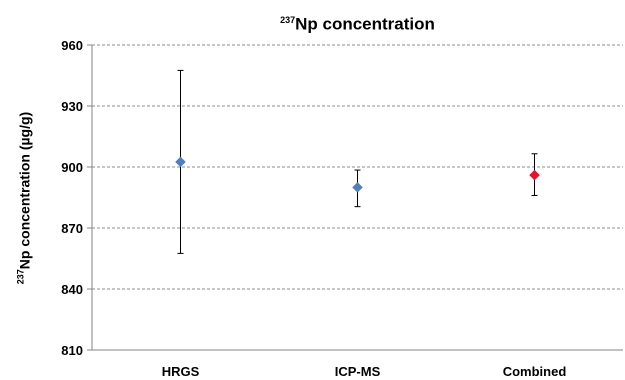 Image resolution: width=625 pixels, height=380 pixels. Describe the element at coordinates (181, 371) in the screenshot. I see `x-tick-label: HRGS` at that location.